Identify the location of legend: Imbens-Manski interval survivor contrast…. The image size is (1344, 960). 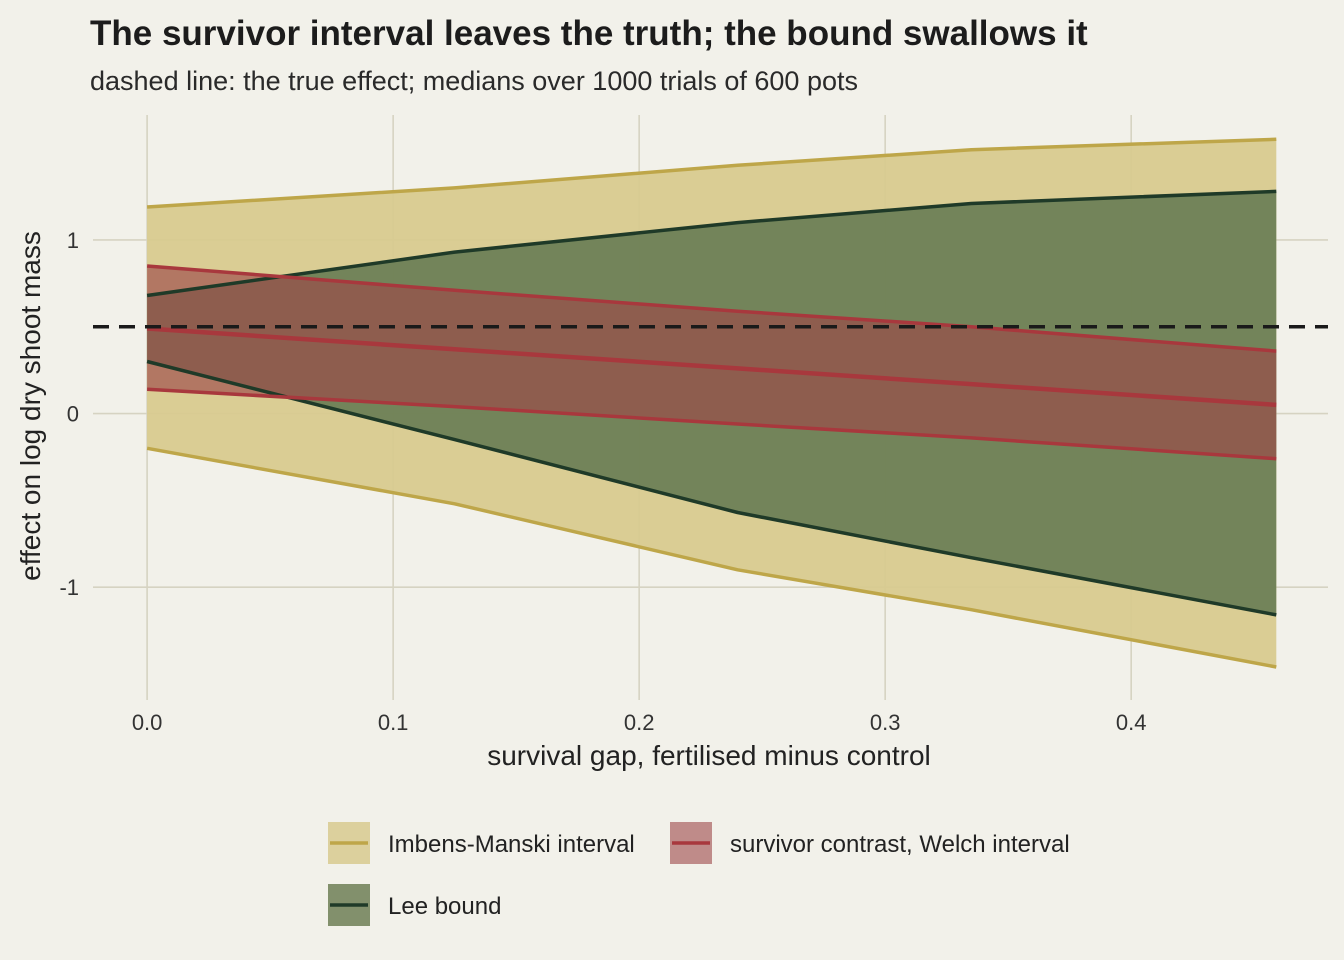
(699, 874).